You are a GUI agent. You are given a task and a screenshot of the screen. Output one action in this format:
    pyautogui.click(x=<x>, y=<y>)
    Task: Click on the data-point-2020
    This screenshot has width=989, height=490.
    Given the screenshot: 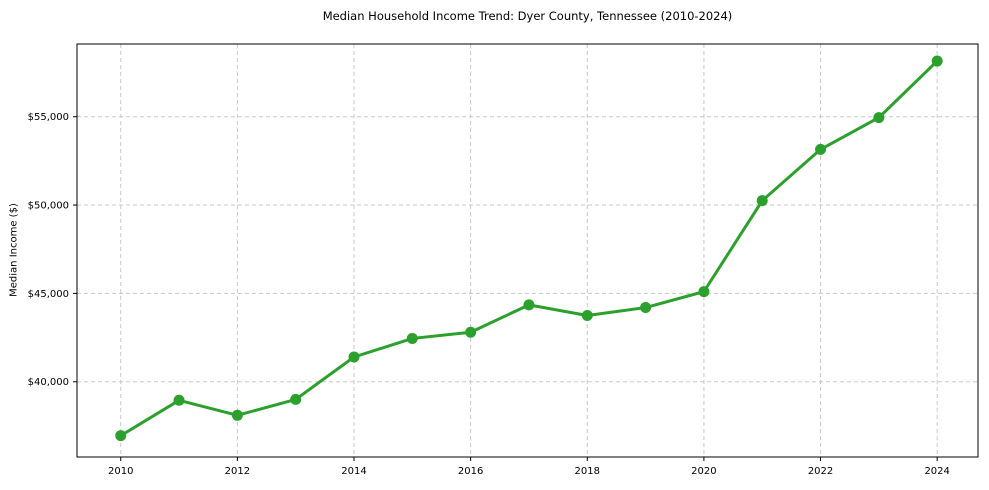 What is the action you would take?
    pyautogui.click(x=704, y=292)
    